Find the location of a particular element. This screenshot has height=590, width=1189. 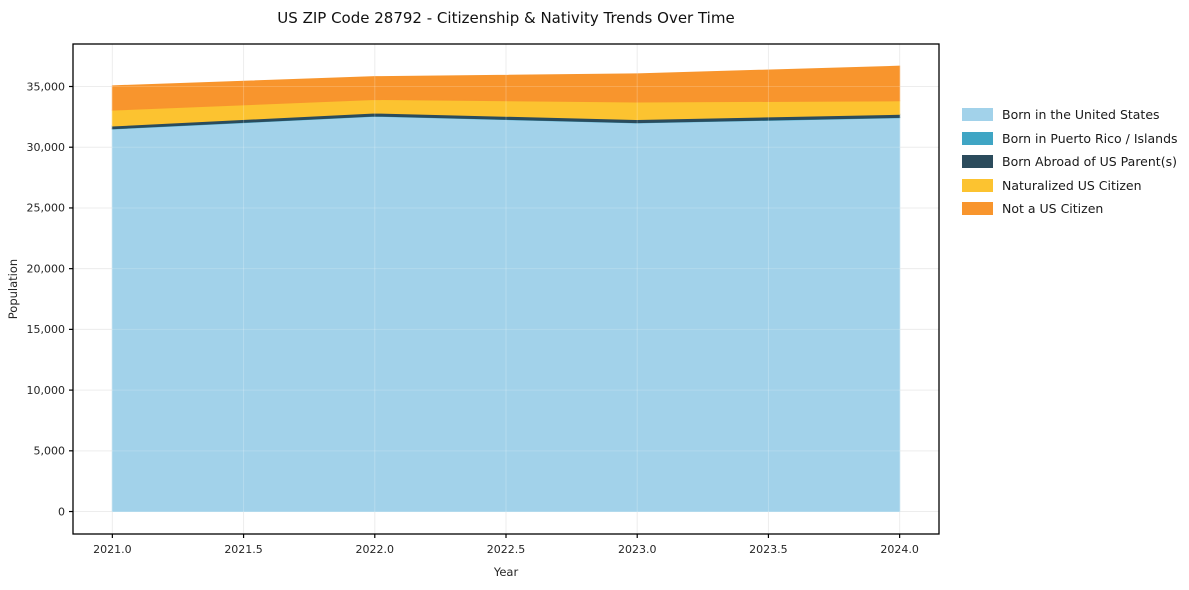

legend-item: Naturalized US Citizen is located at coordinates (1070, 186).